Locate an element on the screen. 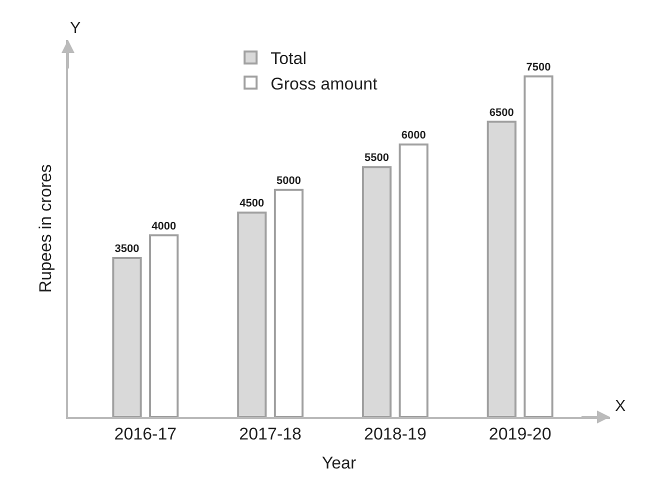  data-label: 5000 is located at coordinates (288, 180).